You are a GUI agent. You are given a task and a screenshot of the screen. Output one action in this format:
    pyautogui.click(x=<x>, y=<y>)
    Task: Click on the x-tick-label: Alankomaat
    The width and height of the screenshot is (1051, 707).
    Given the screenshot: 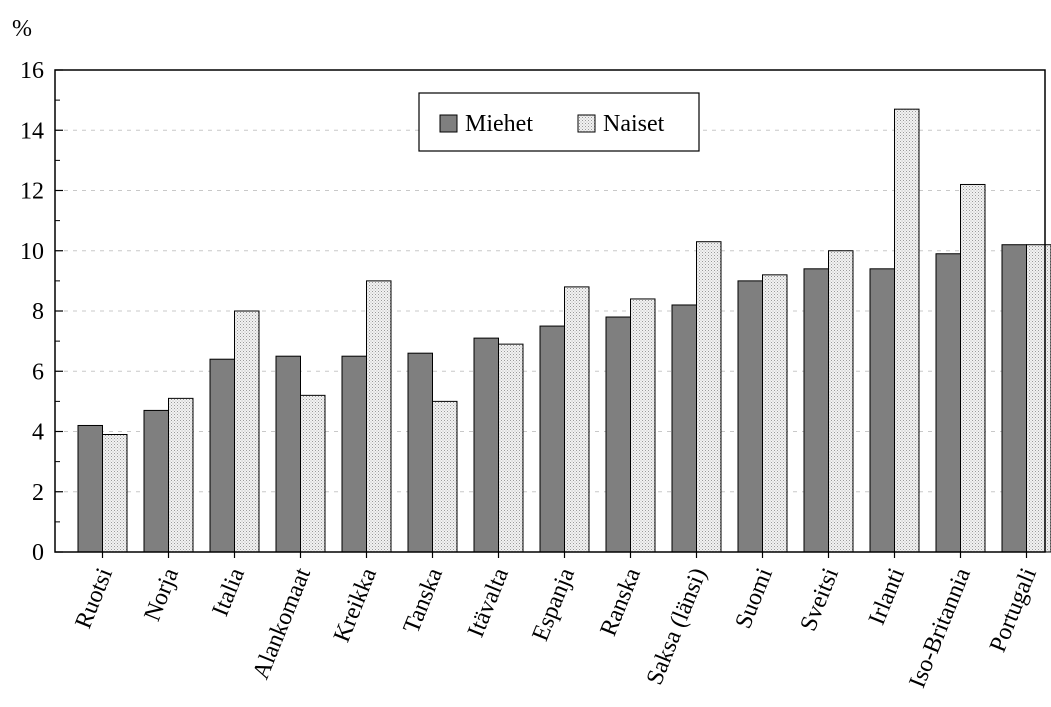 What is the action you would take?
    pyautogui.click(x=282, y=623)
    